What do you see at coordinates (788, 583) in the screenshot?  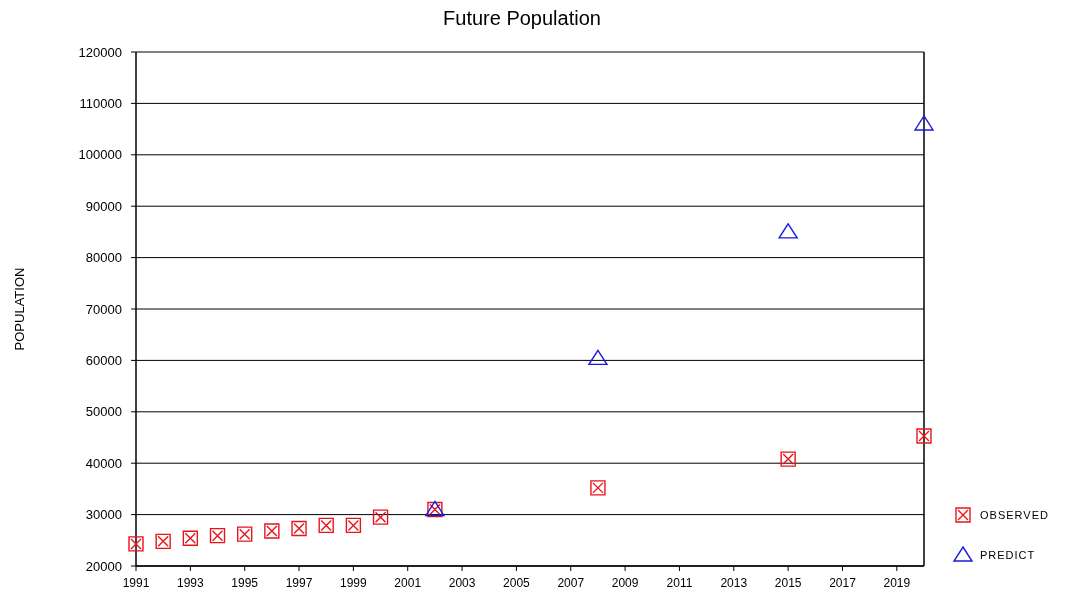 I see `x-tick-label: 2015` at bounding box center [788, 583].